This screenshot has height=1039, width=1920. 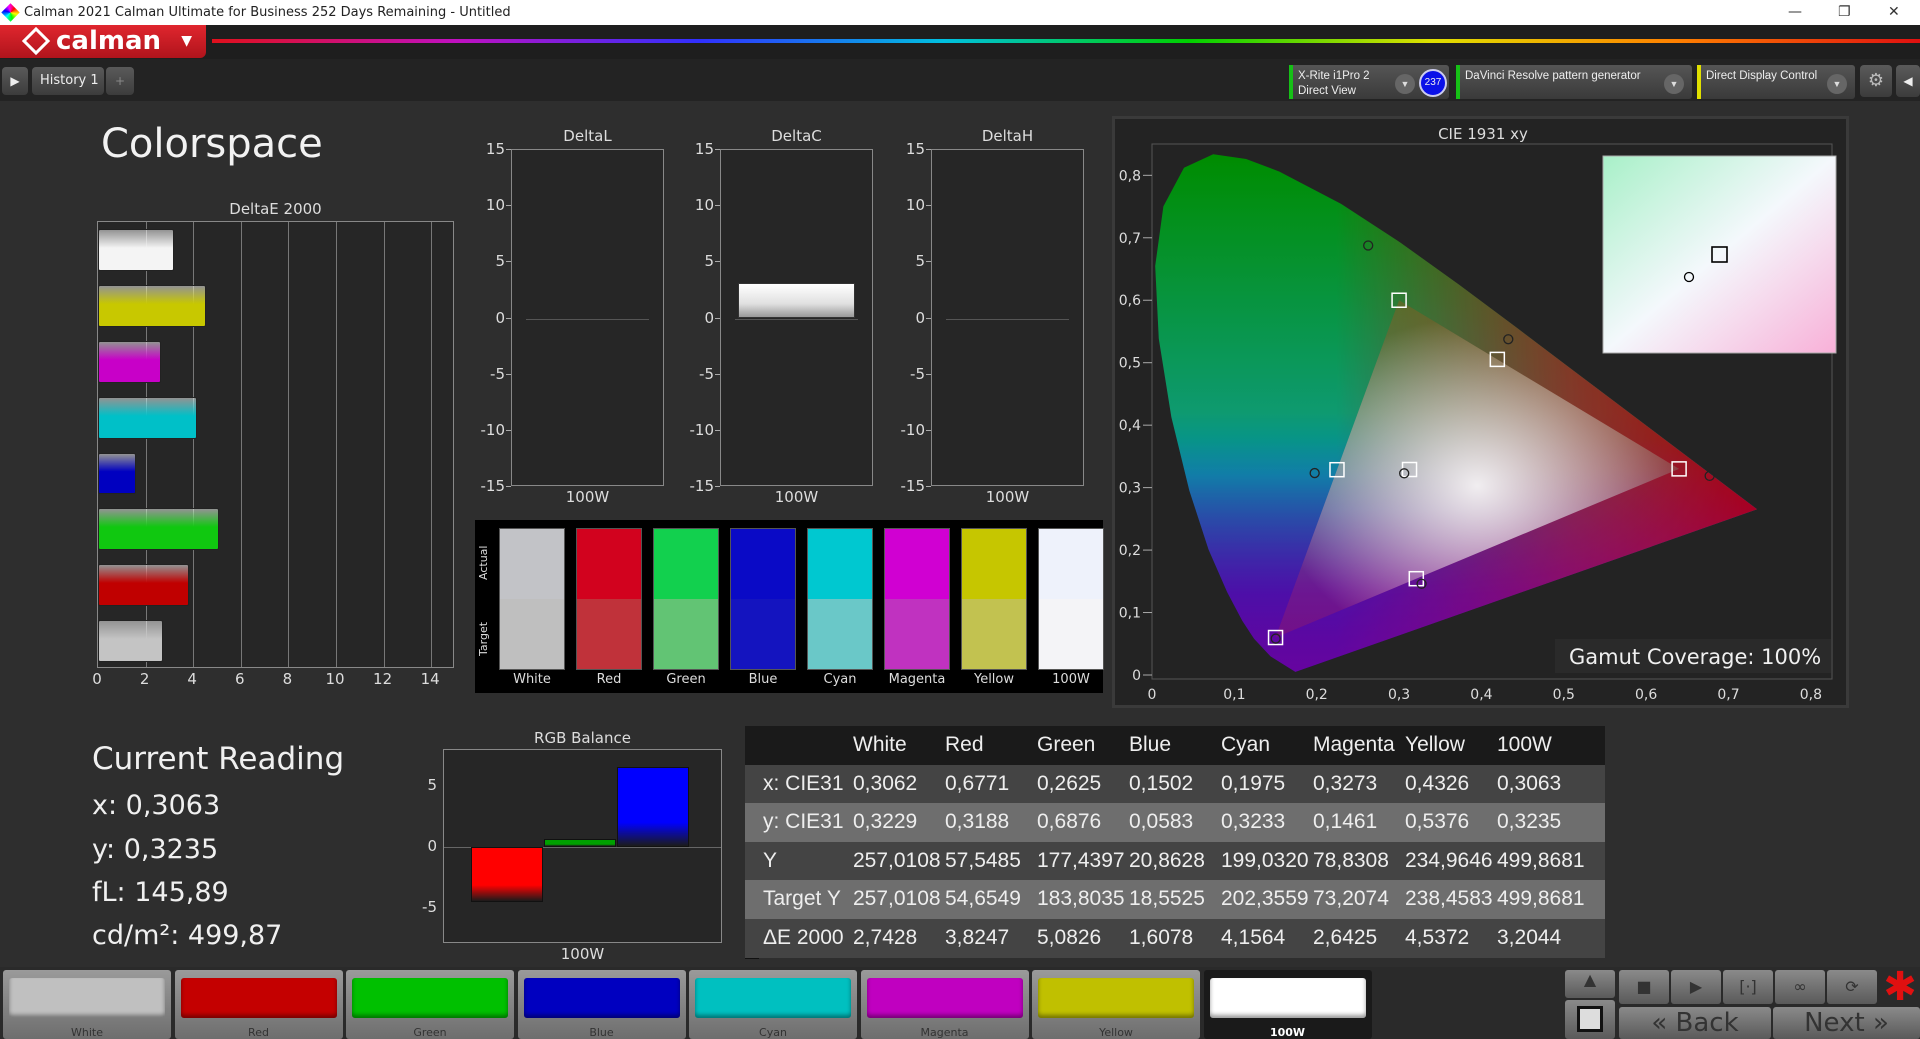 What do you see at coordinates (1437, 937) in the screenshot?
I see `table-cell: 4,5372` at bounding box center [1437, 937].